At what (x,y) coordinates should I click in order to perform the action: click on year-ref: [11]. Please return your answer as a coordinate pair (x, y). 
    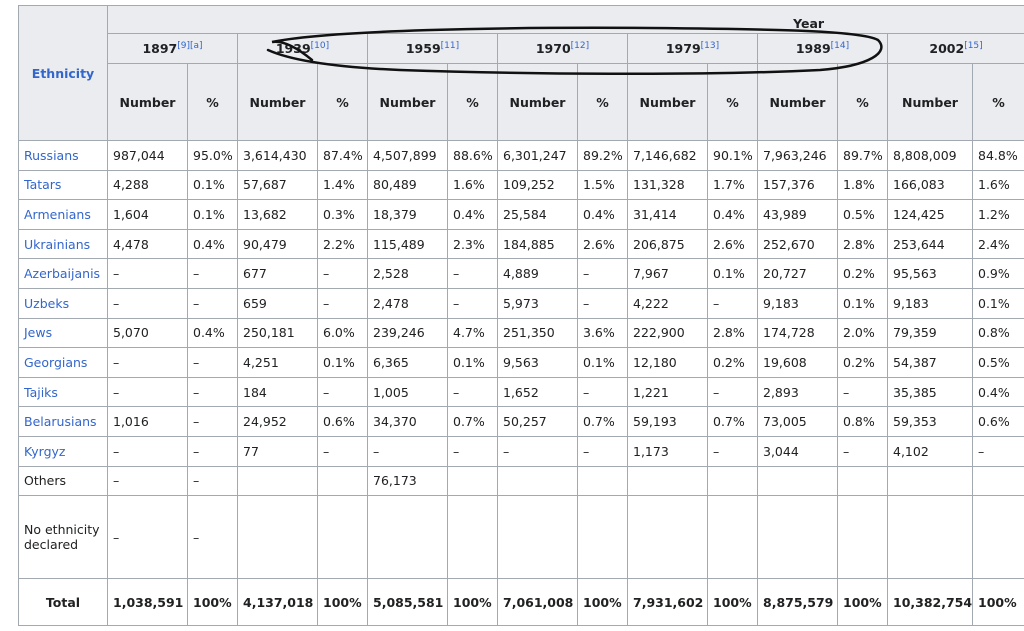
    Looking at the image, I should click on (450, 45).